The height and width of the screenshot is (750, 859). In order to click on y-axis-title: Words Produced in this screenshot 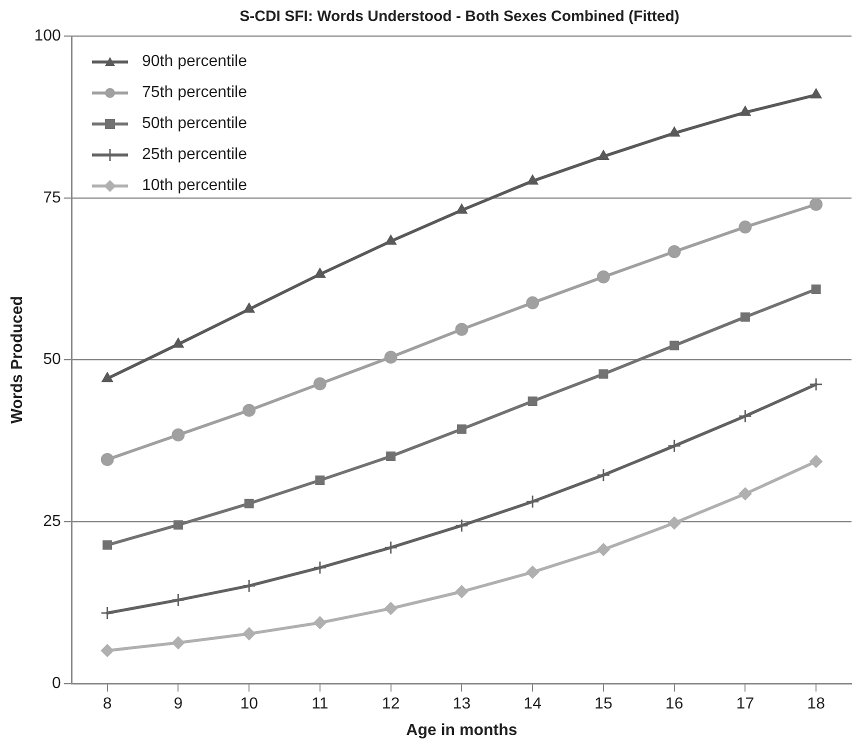, I will do `click(17, 360)`.